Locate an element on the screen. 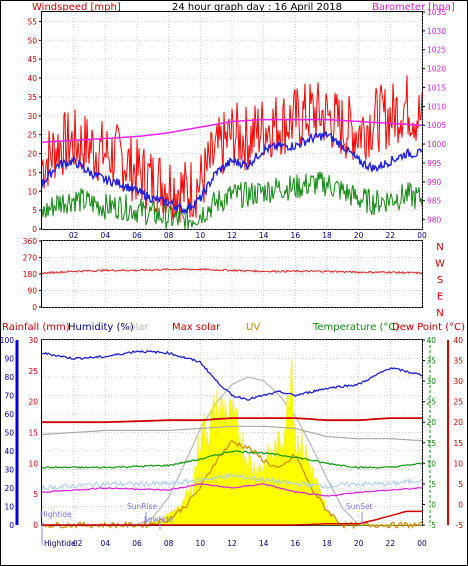 The image size is (468, 566). wind-y-tick-label: 50 is located at coordinates (32, 40).